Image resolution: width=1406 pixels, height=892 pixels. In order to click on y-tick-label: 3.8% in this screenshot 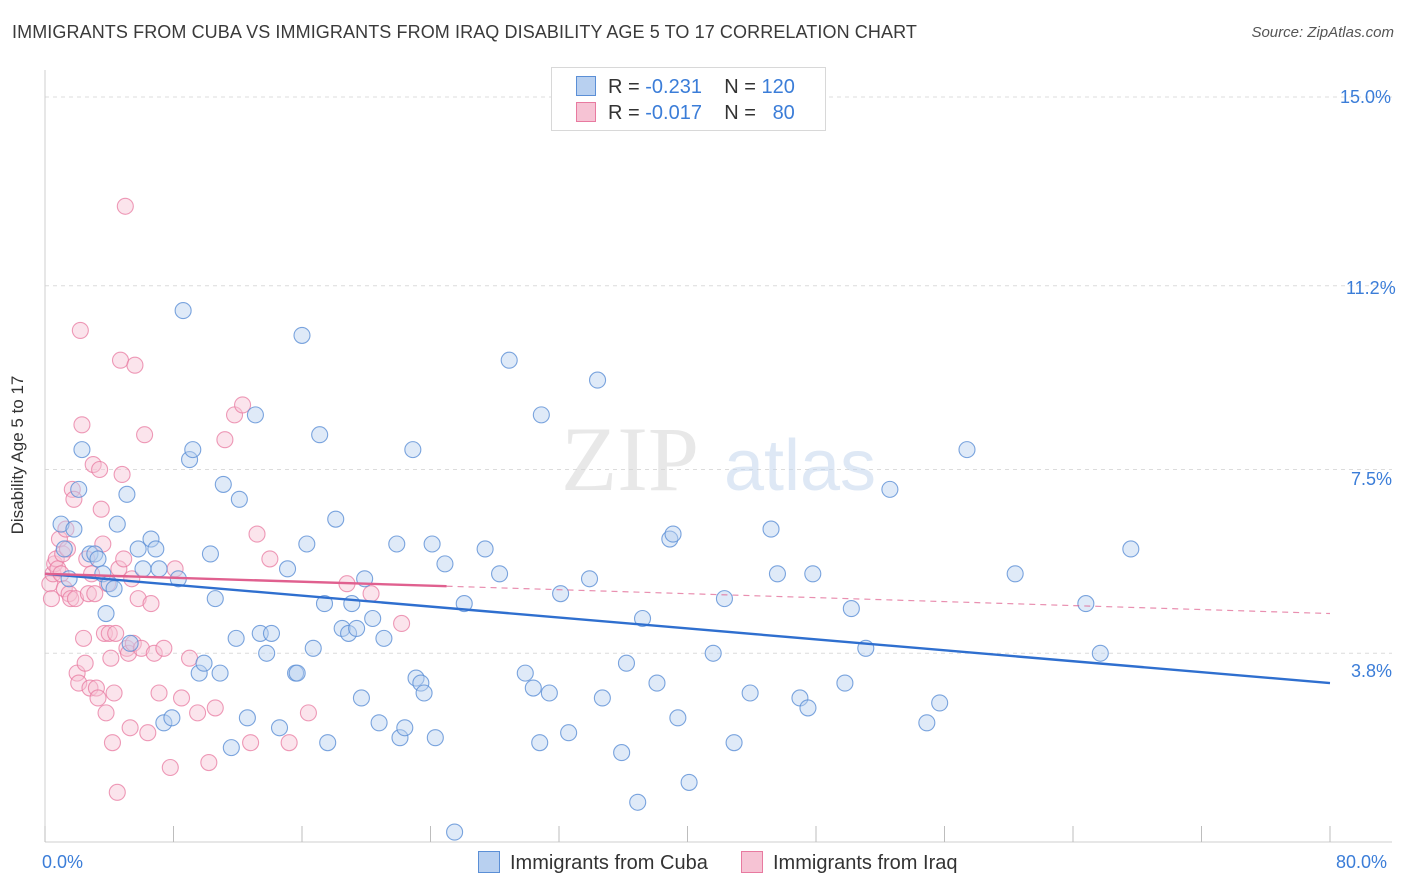, I will do `click(1372, 671)`.